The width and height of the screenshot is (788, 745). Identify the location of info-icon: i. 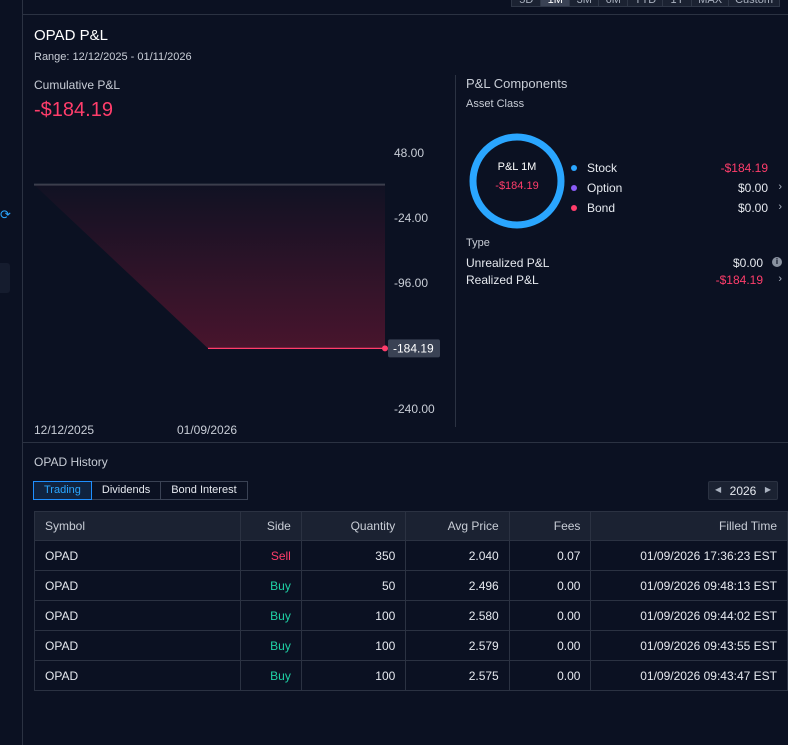
(777, 262).